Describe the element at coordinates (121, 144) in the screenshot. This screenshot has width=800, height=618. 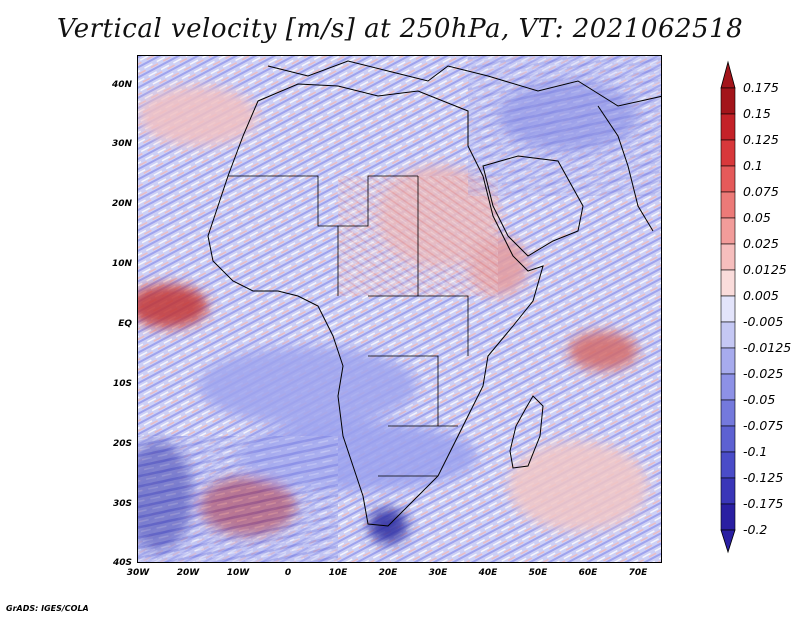
I see `lat-tick: 30N` at that location.